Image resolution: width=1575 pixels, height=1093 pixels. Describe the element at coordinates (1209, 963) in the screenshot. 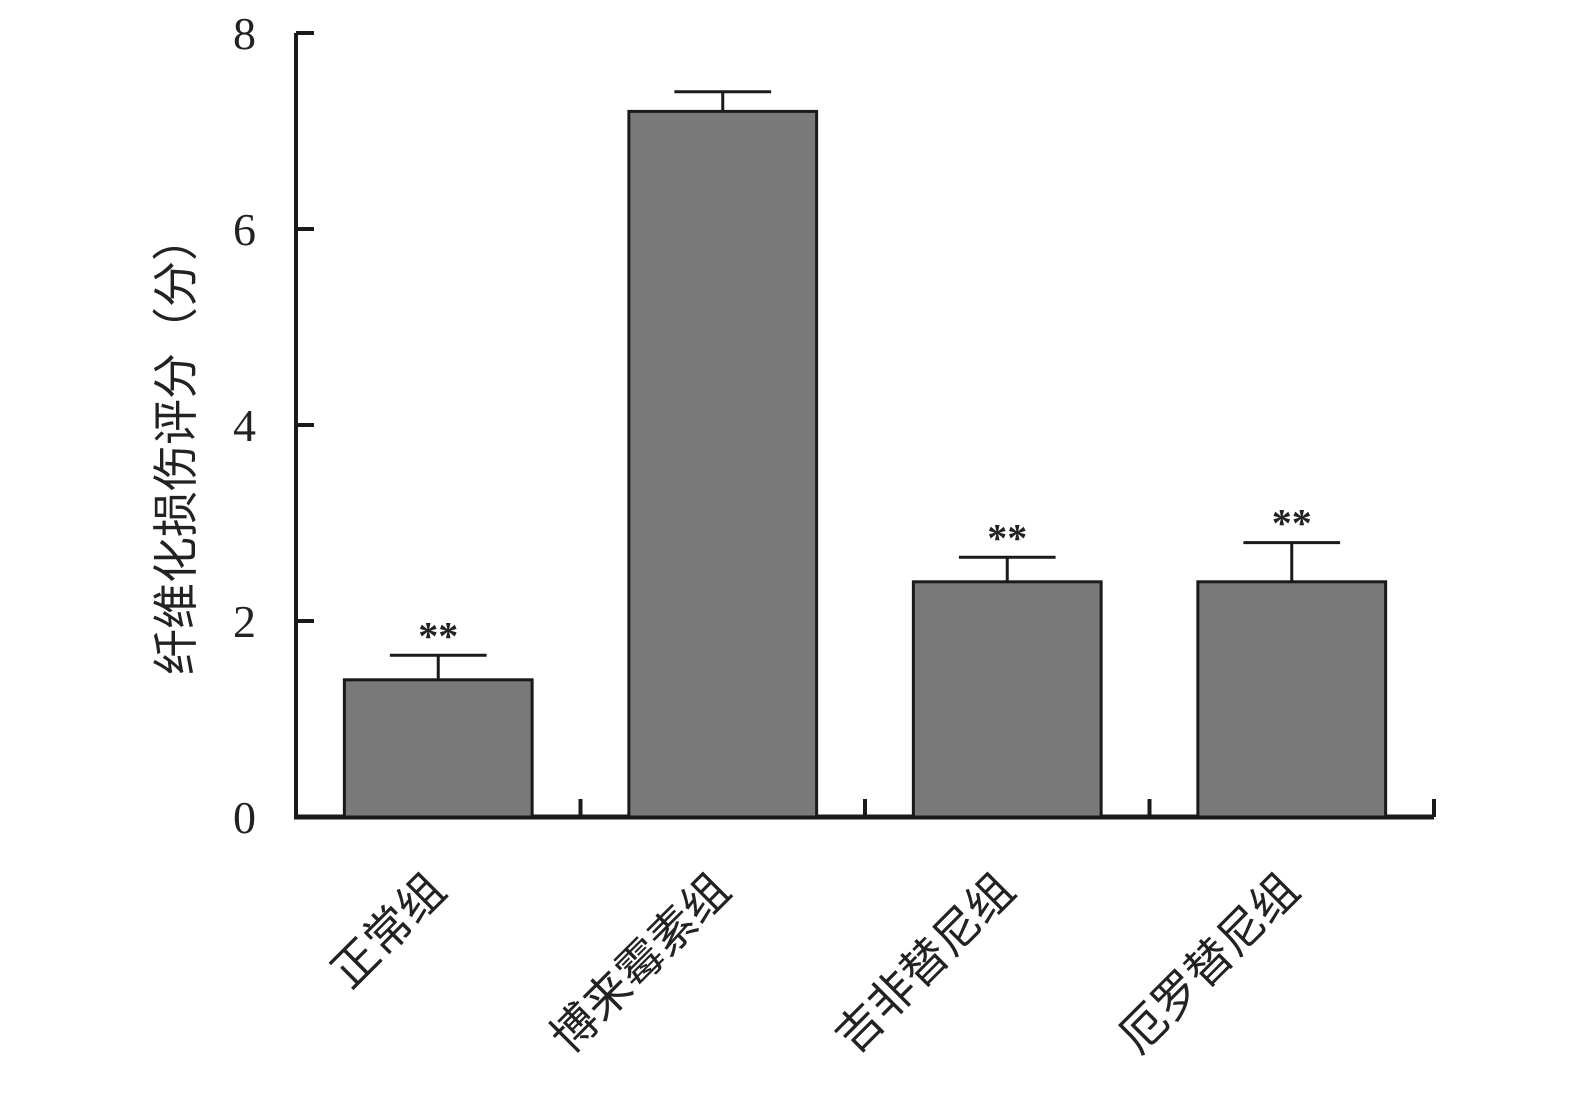

I see `x-tick-label: 厄罗替尼组` at that location.